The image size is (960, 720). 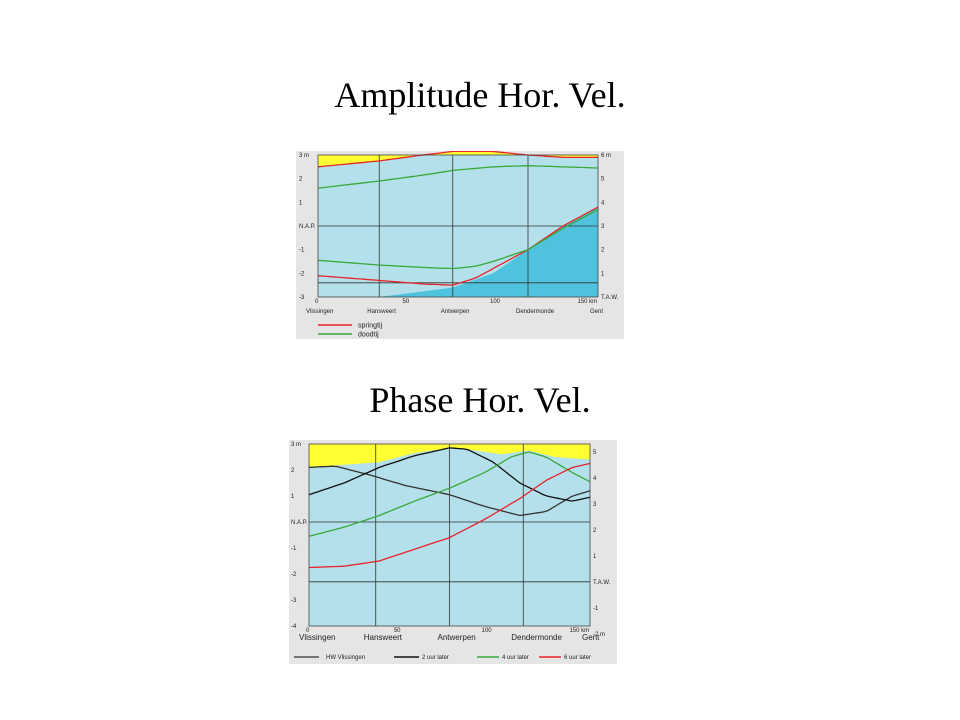 I want to click on legend-6-uur-later-label: 6 uur later, so click(x=577, y=658).